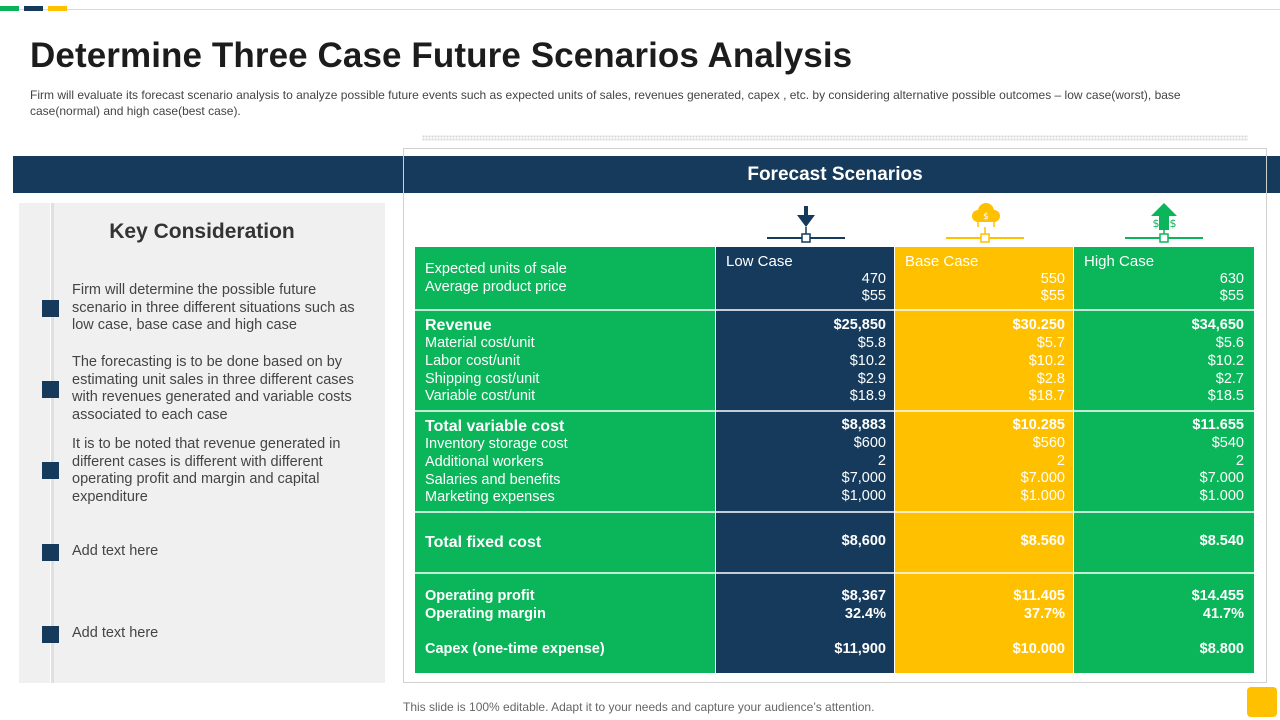  Describe the element at coordinates (1262, 702) in the screenshot. I see `corner-badge` at that location.